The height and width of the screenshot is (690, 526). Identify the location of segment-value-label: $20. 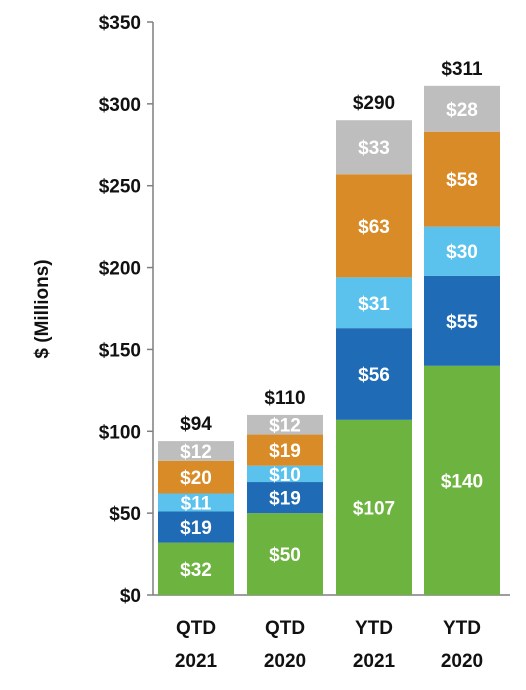
(196, 478).